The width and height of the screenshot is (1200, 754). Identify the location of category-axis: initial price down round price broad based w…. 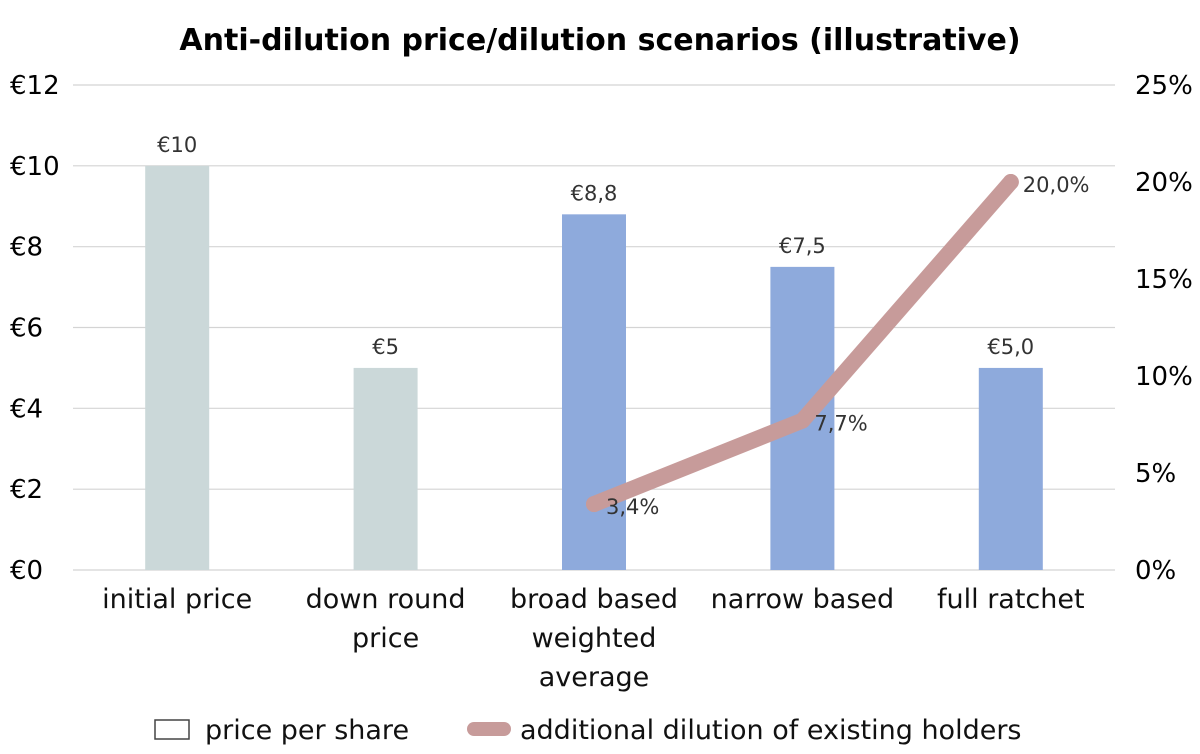
(593, 638).